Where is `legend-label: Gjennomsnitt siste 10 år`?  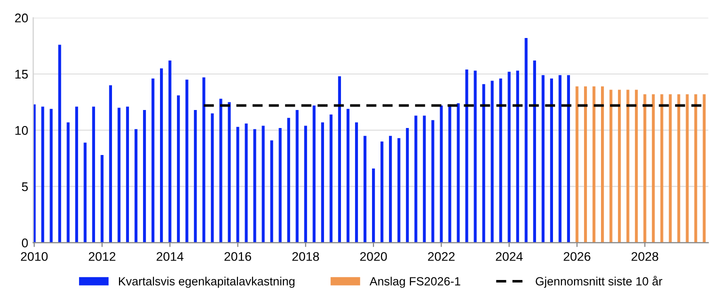 legend-label: Gjennomsnitt siste 10 år is located at coordinates (599, 282).